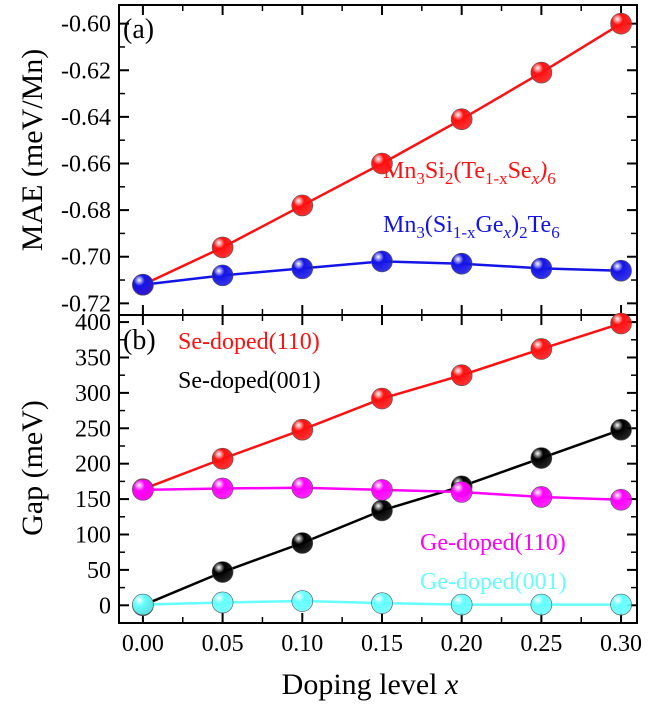 The width and height of the screenshot is (653, 709). Describe the element at coordinates (93, 323) in the screenshot. I see `y-tick-label: 400` at that location.